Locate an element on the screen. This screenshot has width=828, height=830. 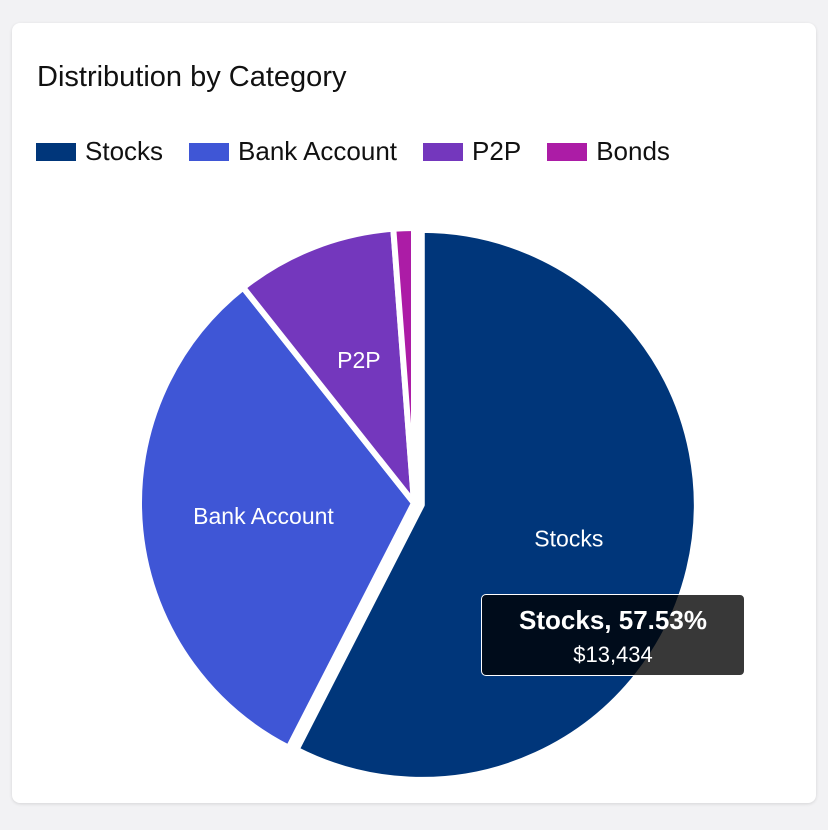
chart-tooltip: Stocks, 57.53% $13,434 is located at coordinates (613, 635).